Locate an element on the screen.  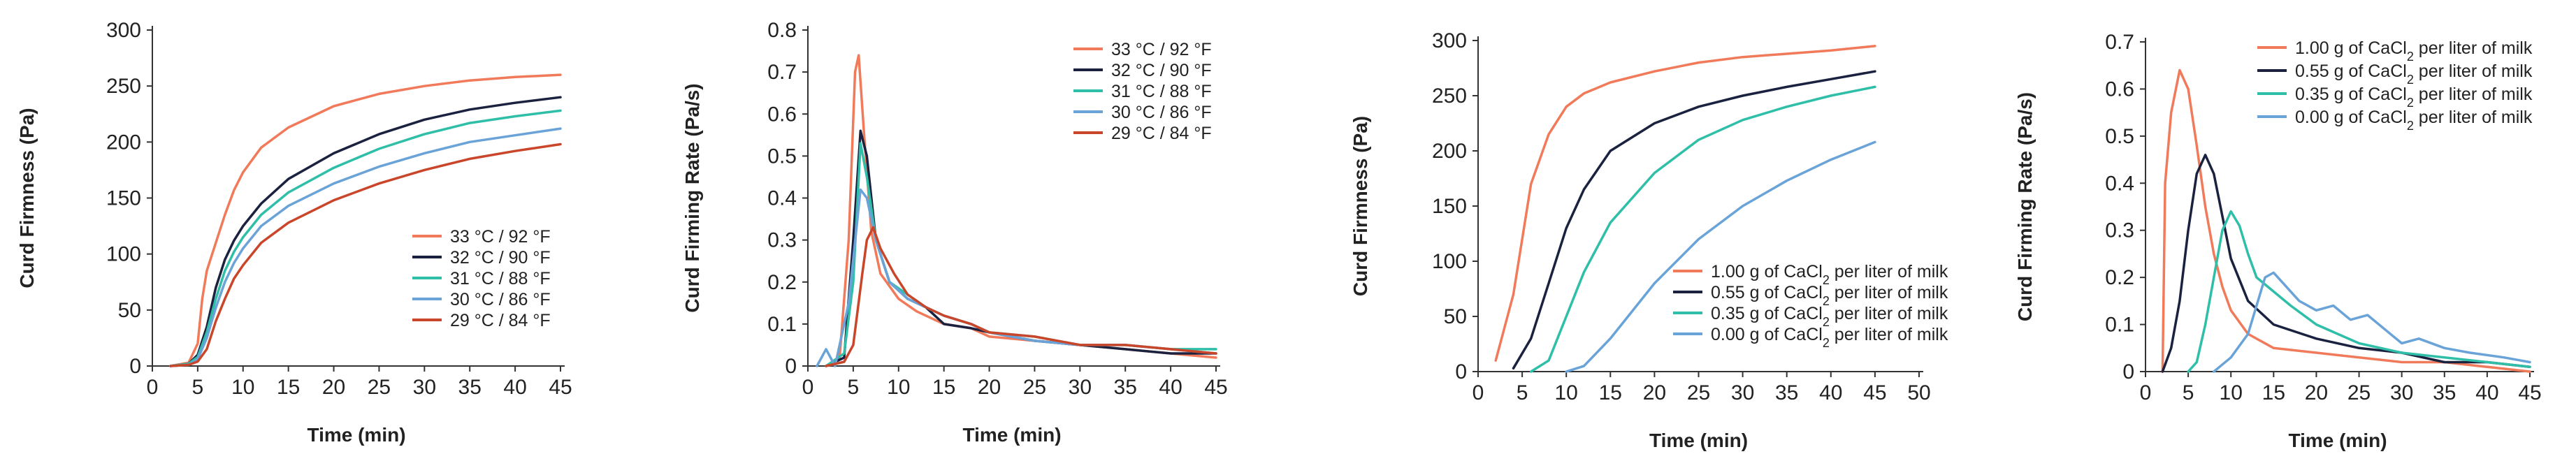
legend-label: 0.35 g of CaCl2 per liter of milk is located at coordinates (1829, 317).